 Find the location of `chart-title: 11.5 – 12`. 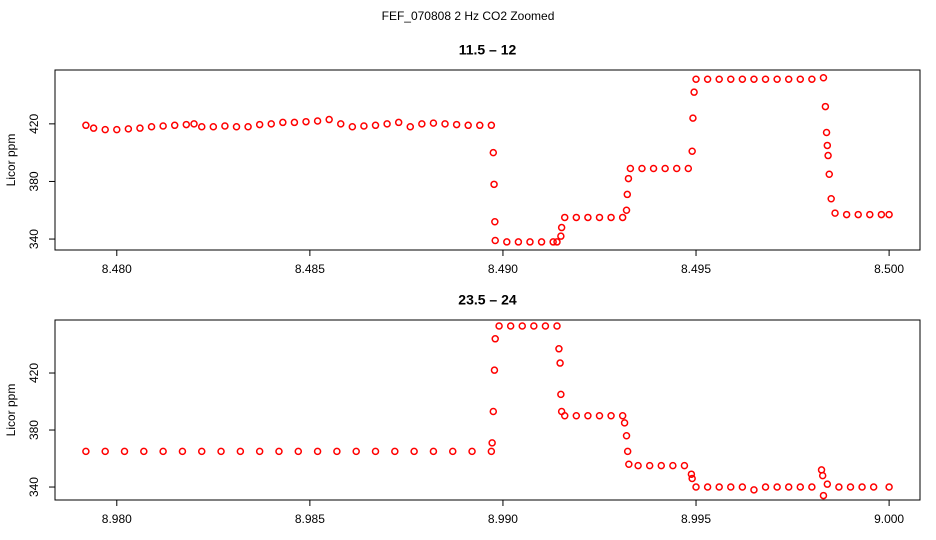

chart-title: 11.5 – 12 is located at coordinates (488, 50).